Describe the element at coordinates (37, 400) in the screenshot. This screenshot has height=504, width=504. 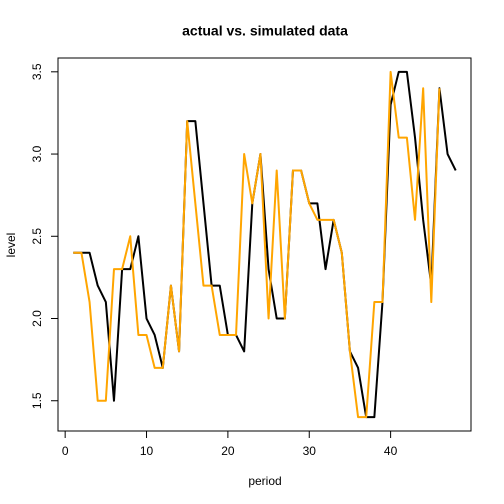
I see `y-tick-label: 1.5` at that location.